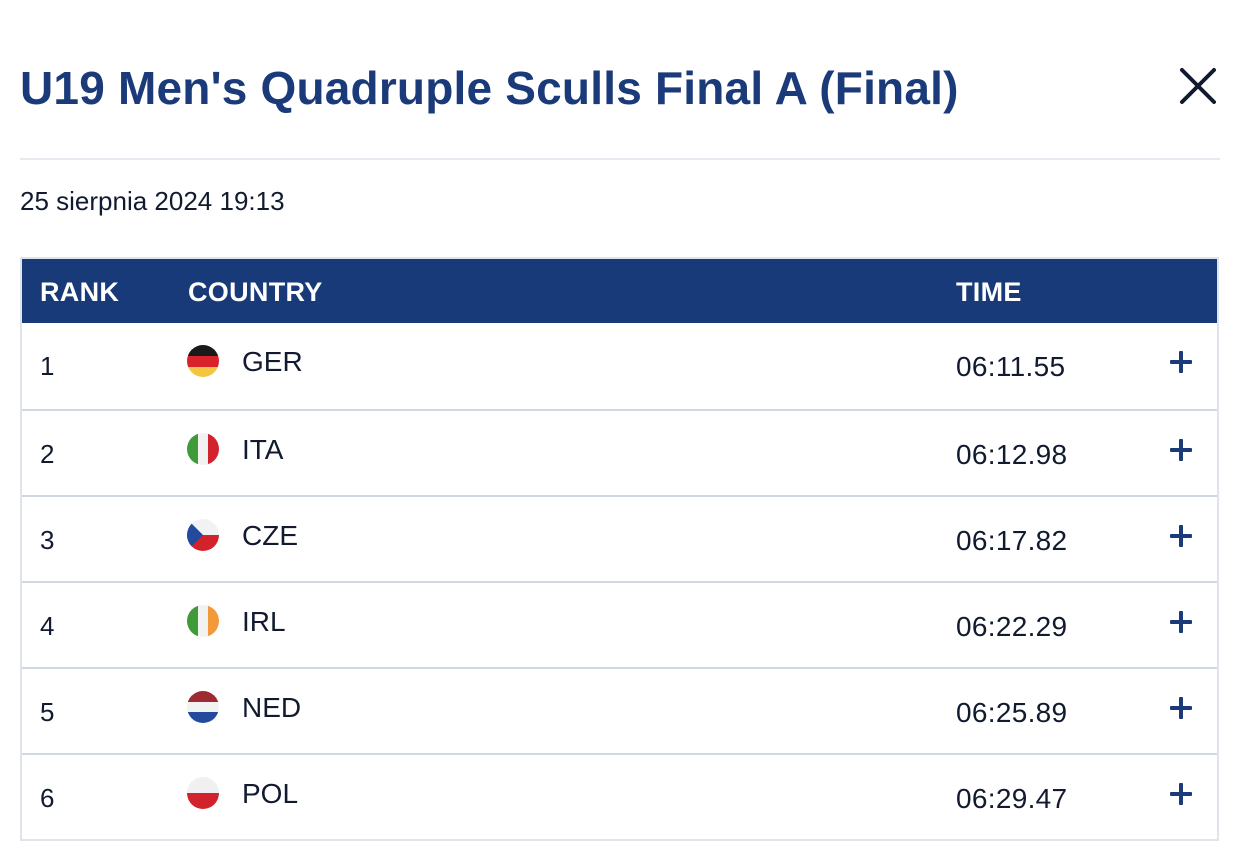 Image resolution: width=1236 pixels, height=850 pixels. What do you see at coordinates (203, 535) in the screenshot?
I see `flag-czech-icon` at bounding box center [203, 535].